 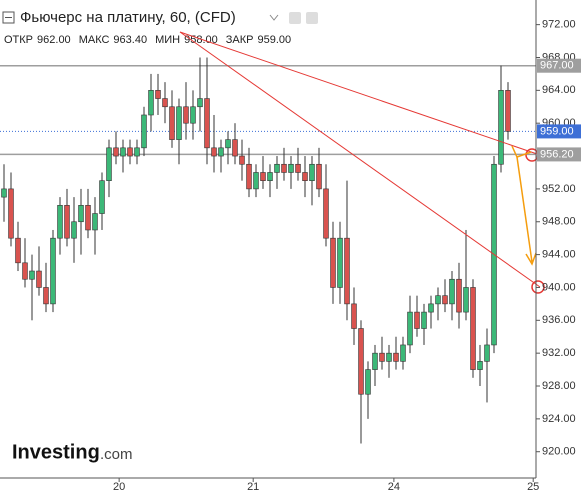 I want to click on ohlc-info: ОТКР 962.00 МАКС 963.40 МИН 958.00 ЗАКР 959.00, so click(x=147, y=40).